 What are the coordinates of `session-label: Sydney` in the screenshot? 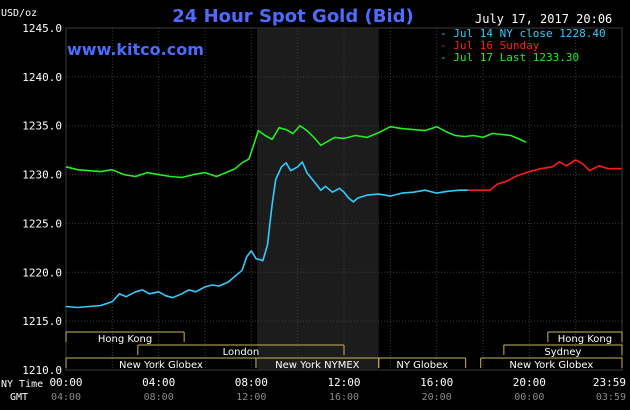 It's located at (562, 352).